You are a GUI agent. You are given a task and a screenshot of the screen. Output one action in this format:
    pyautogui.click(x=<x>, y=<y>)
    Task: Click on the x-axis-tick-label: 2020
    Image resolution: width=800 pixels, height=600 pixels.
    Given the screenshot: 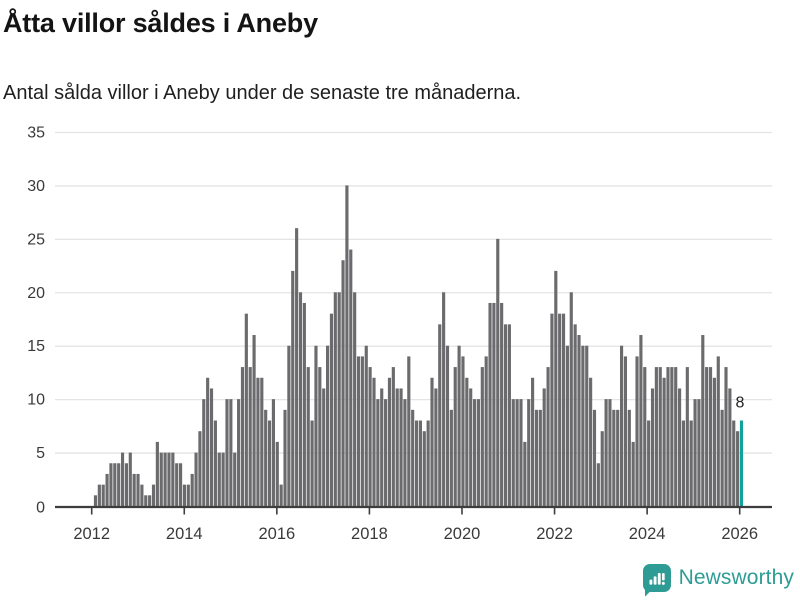 What is the action you would take?
    pyautogui.click(x=462, y=534)
    